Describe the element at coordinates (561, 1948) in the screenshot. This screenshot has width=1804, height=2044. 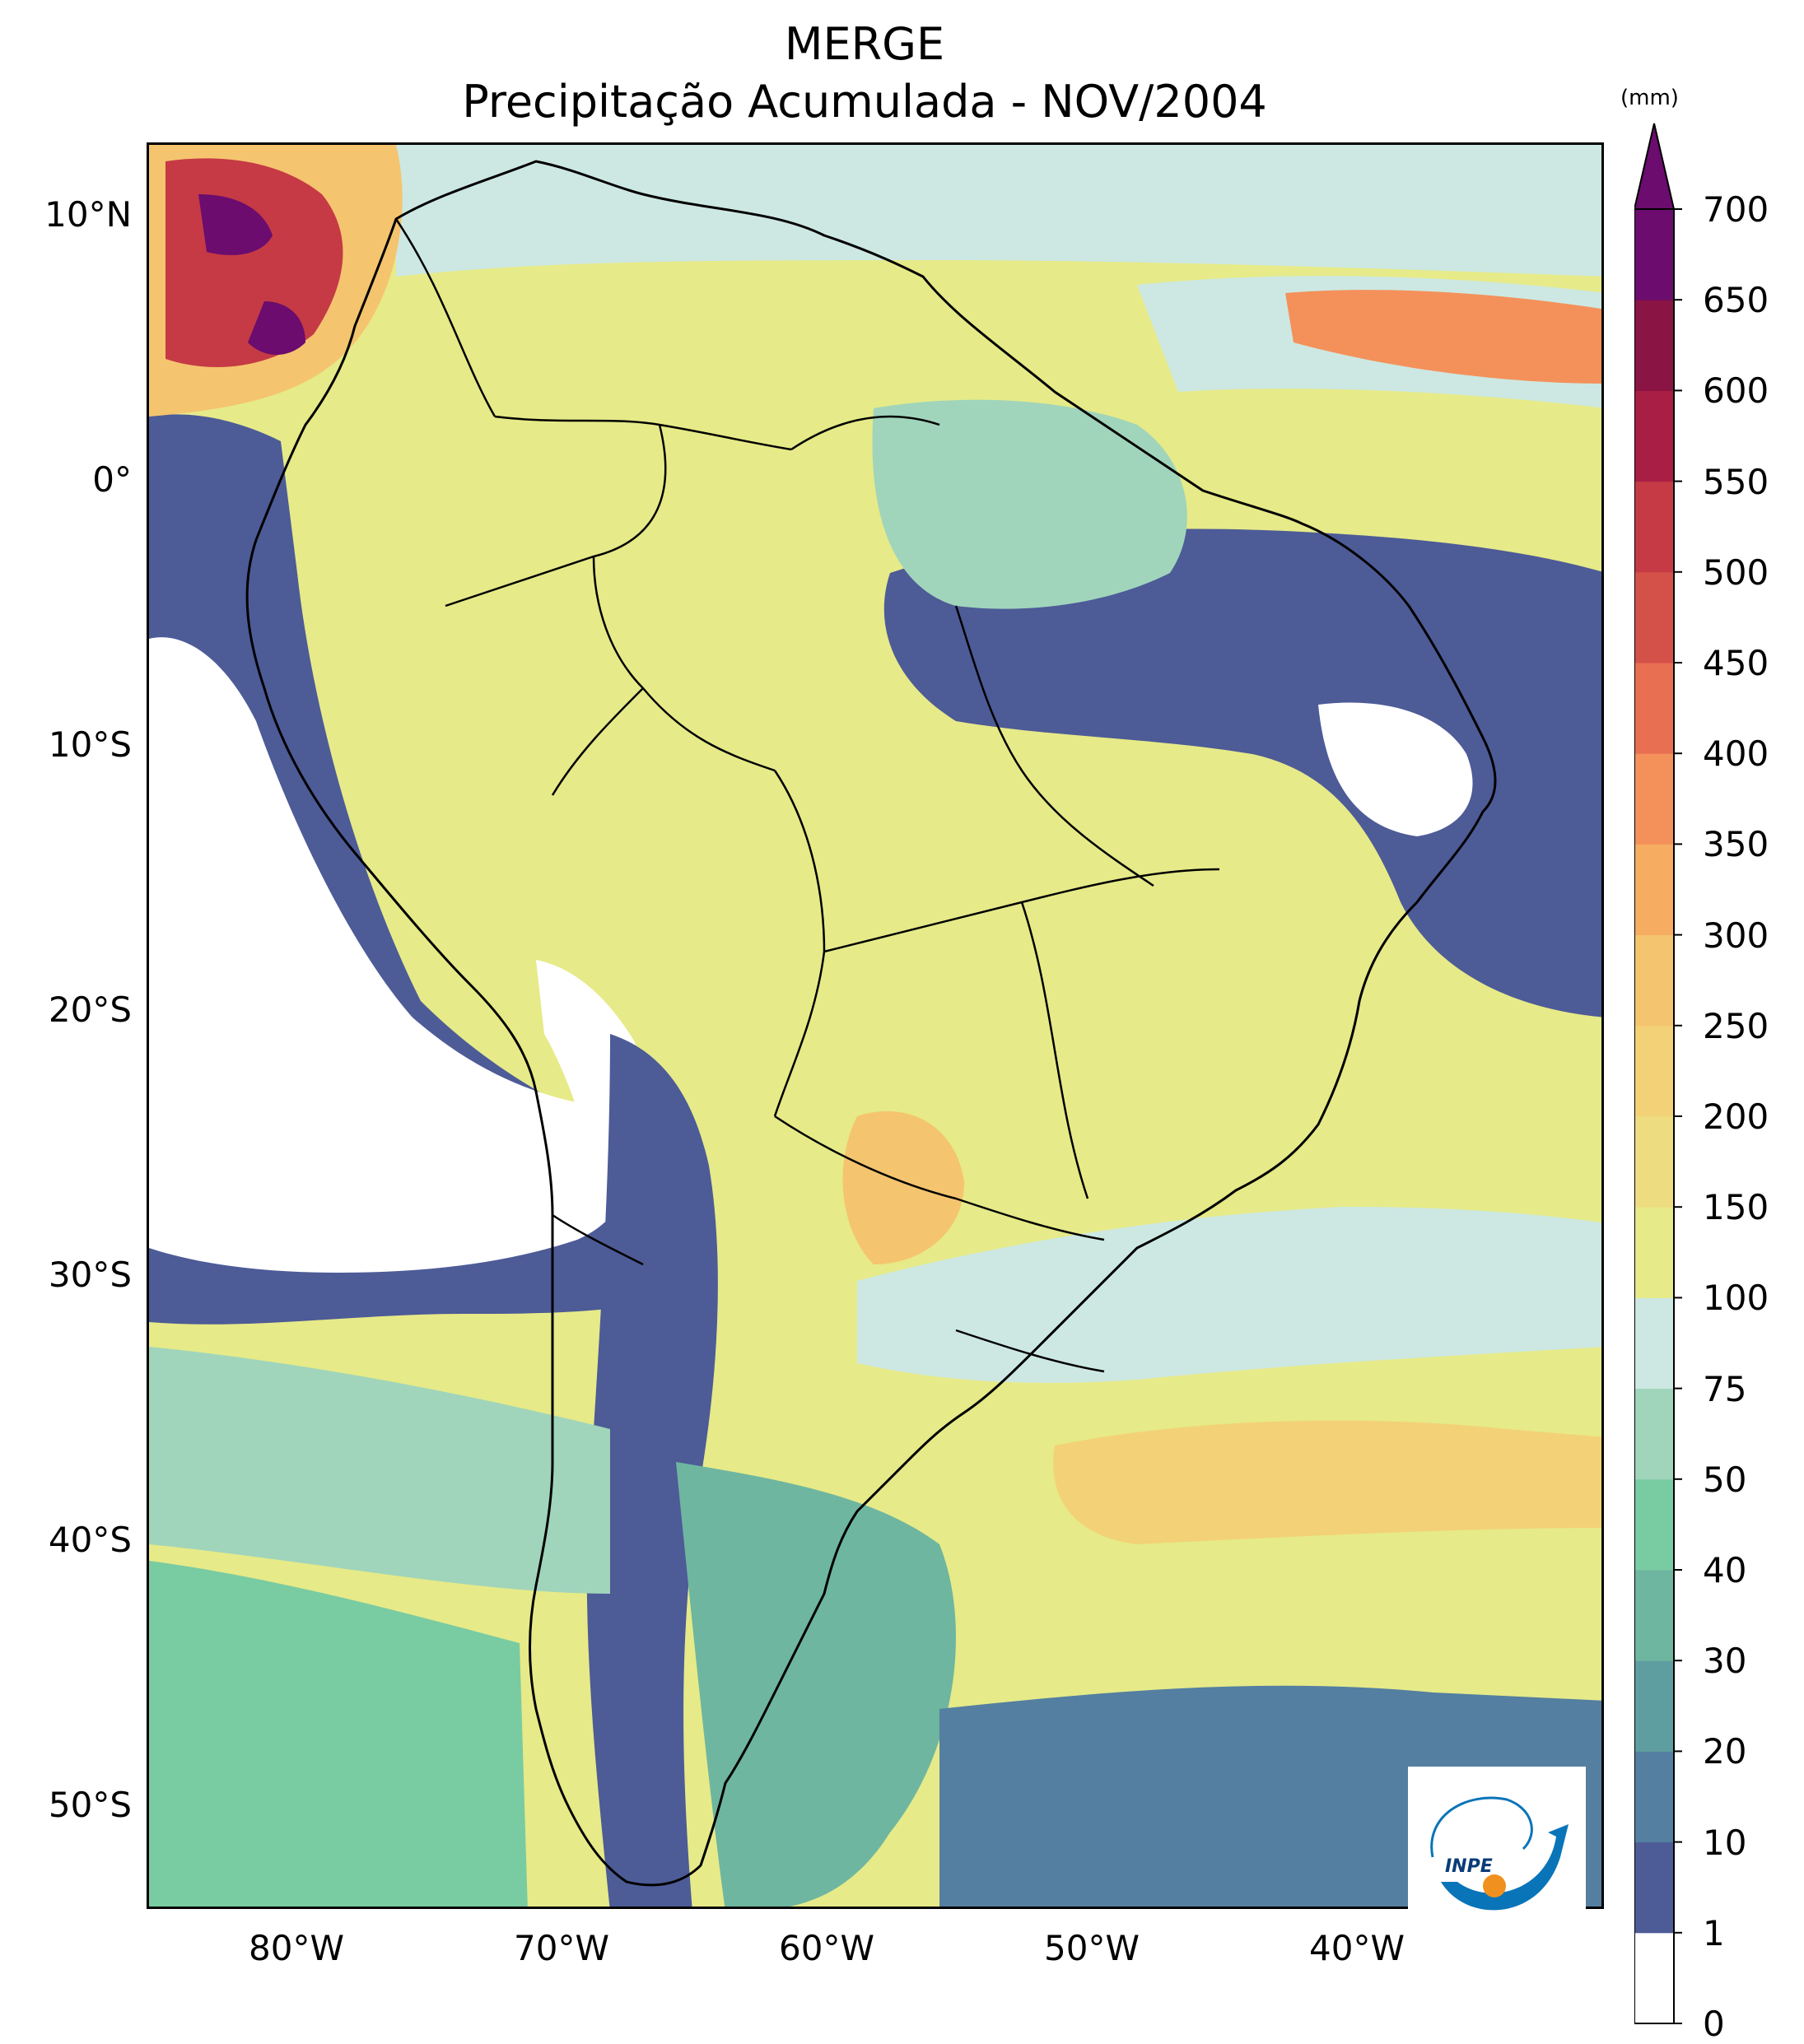
I see `lon-tick-label: 70°W` at that location.